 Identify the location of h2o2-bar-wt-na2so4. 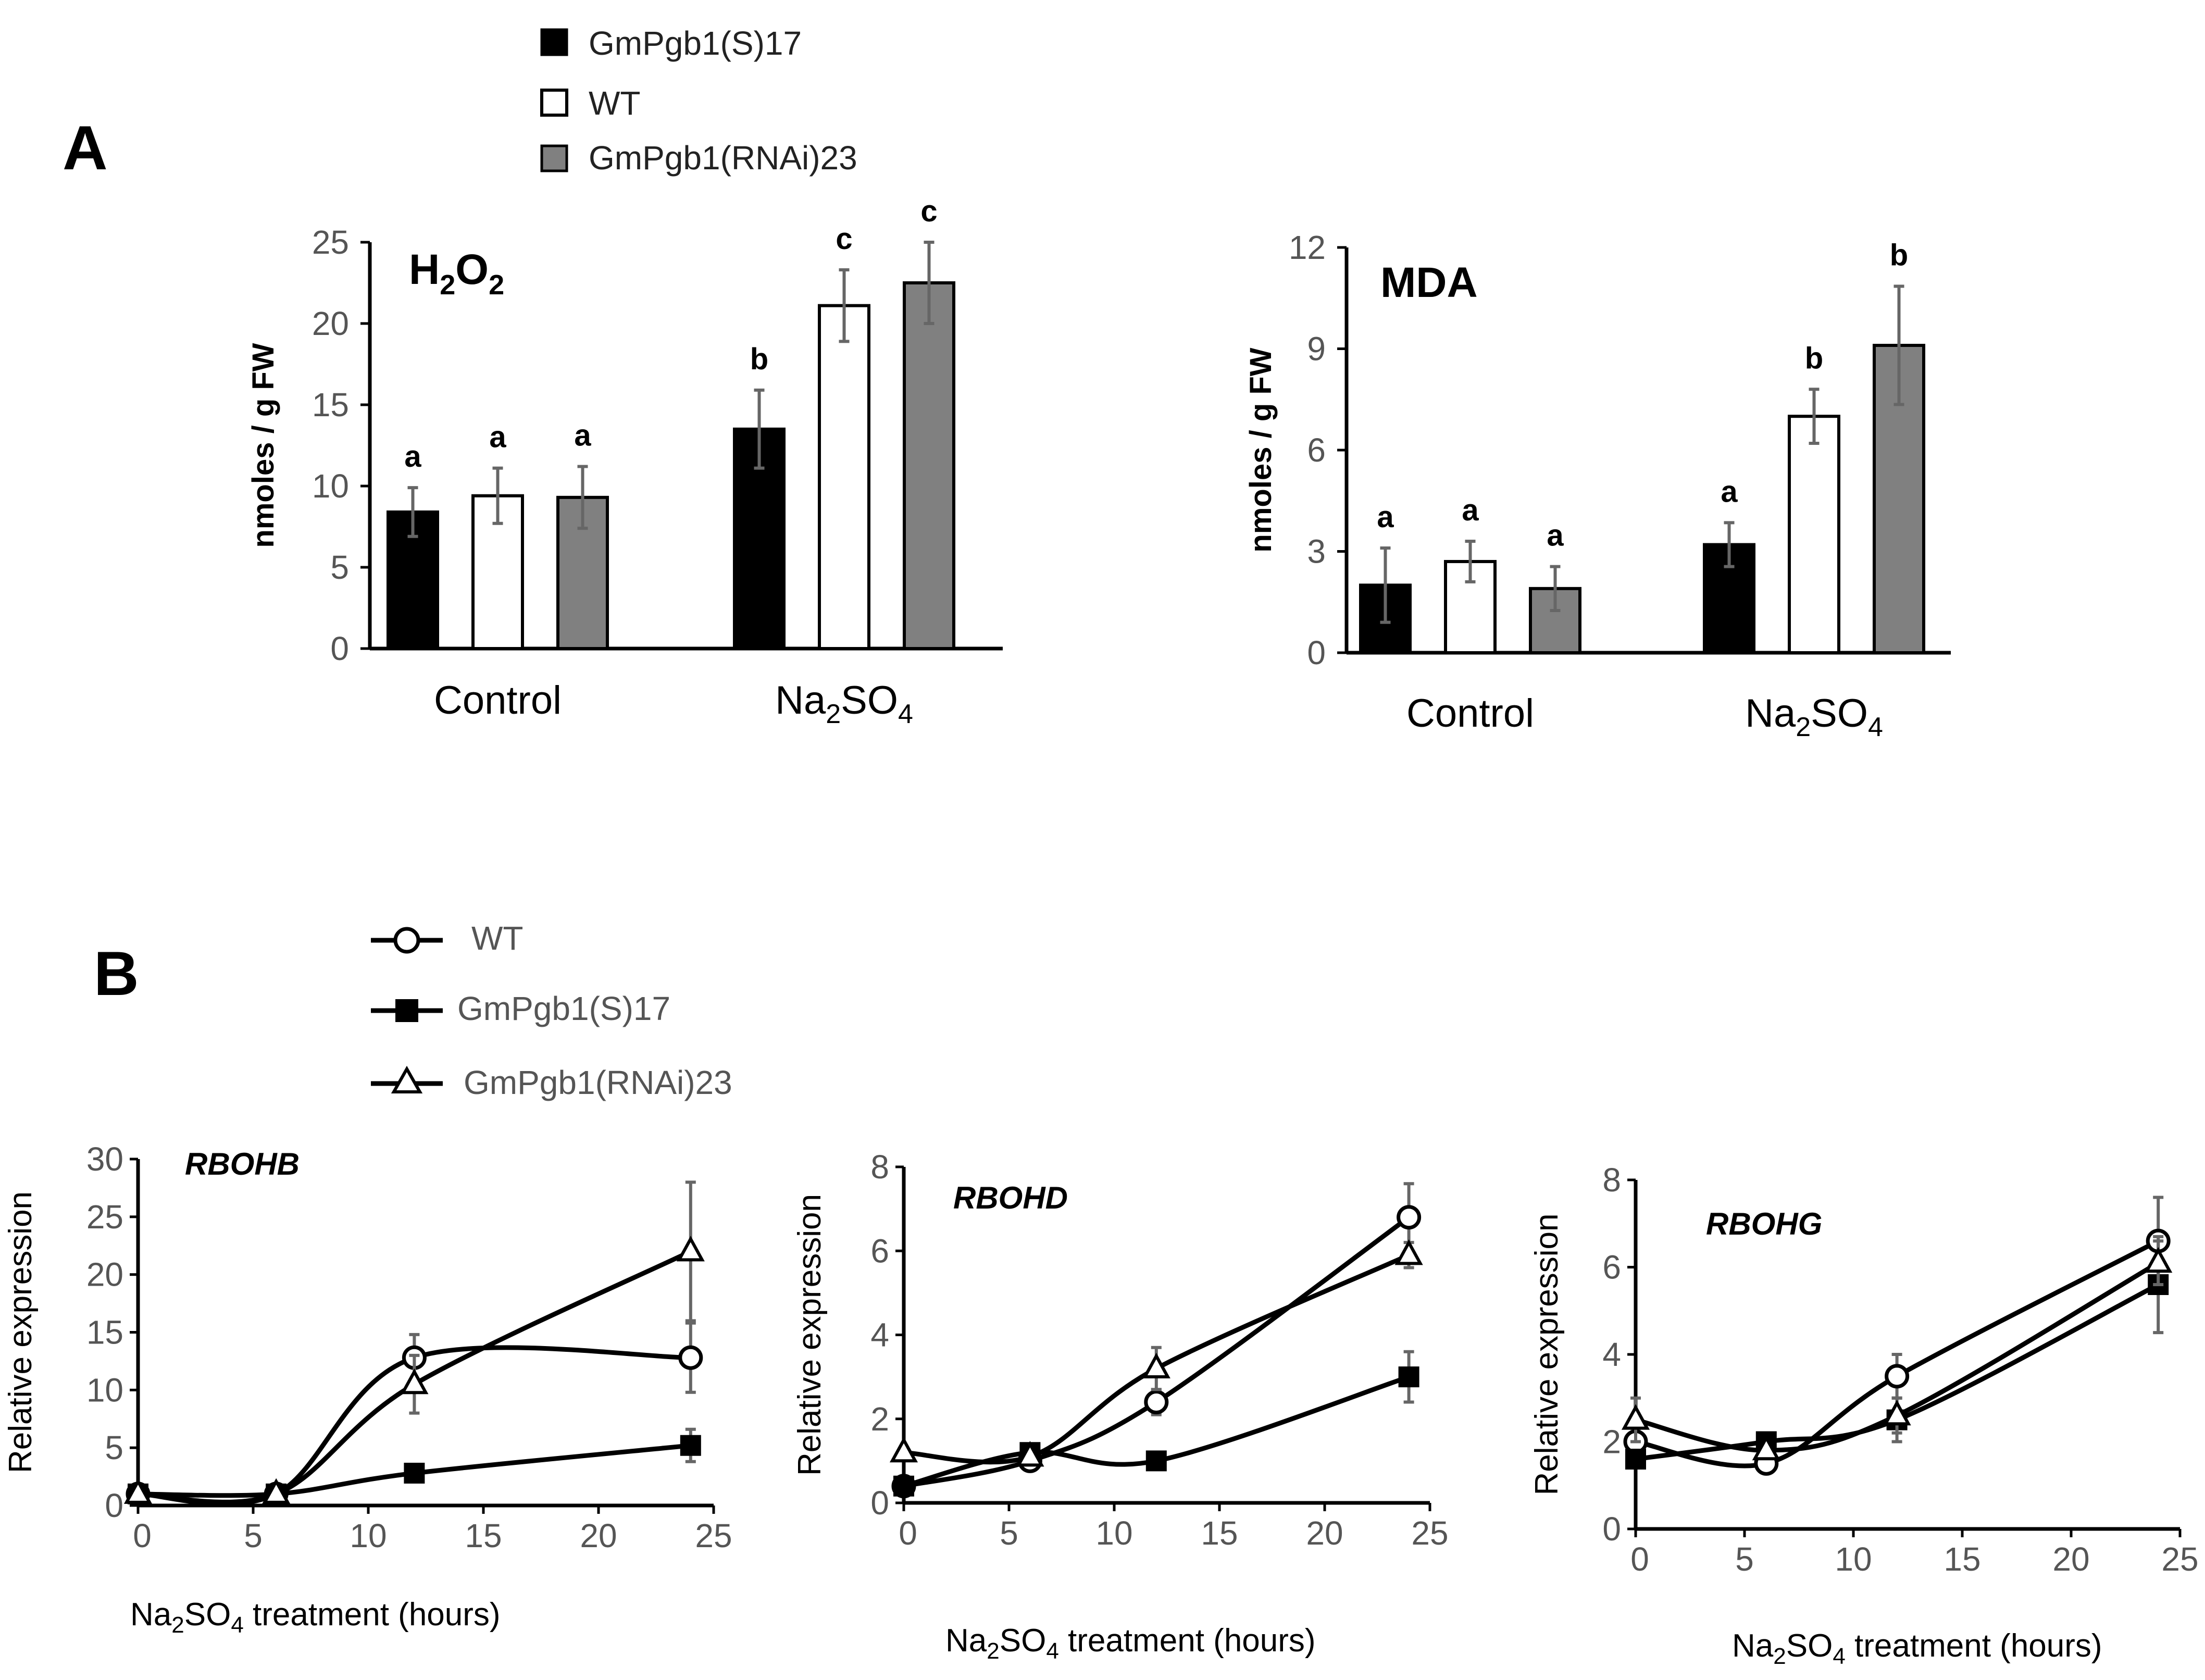
(844, 477).